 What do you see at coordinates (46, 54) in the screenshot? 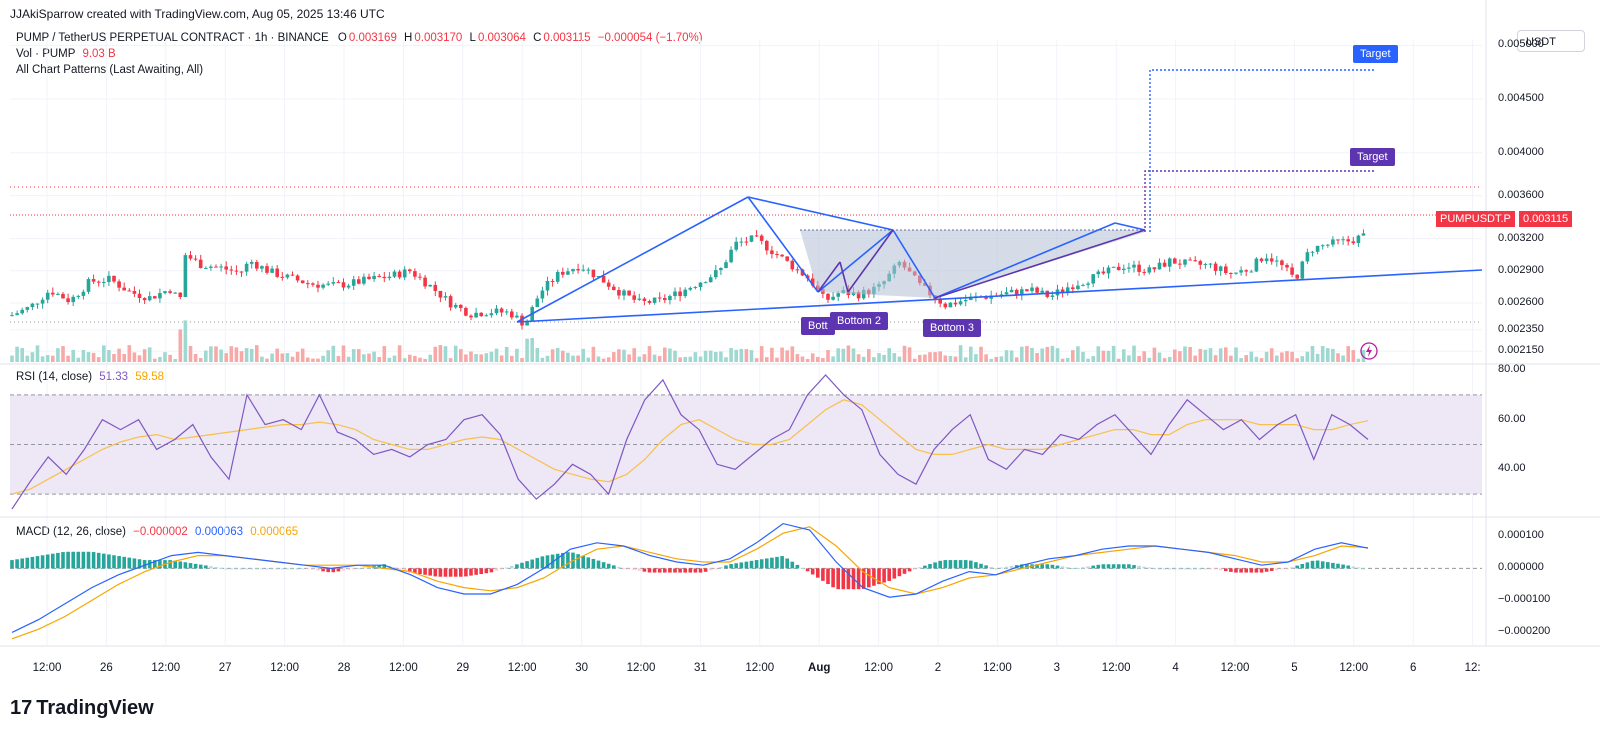
I see `volume-label: Vol · PUMP` at bounding box center [46, 54].